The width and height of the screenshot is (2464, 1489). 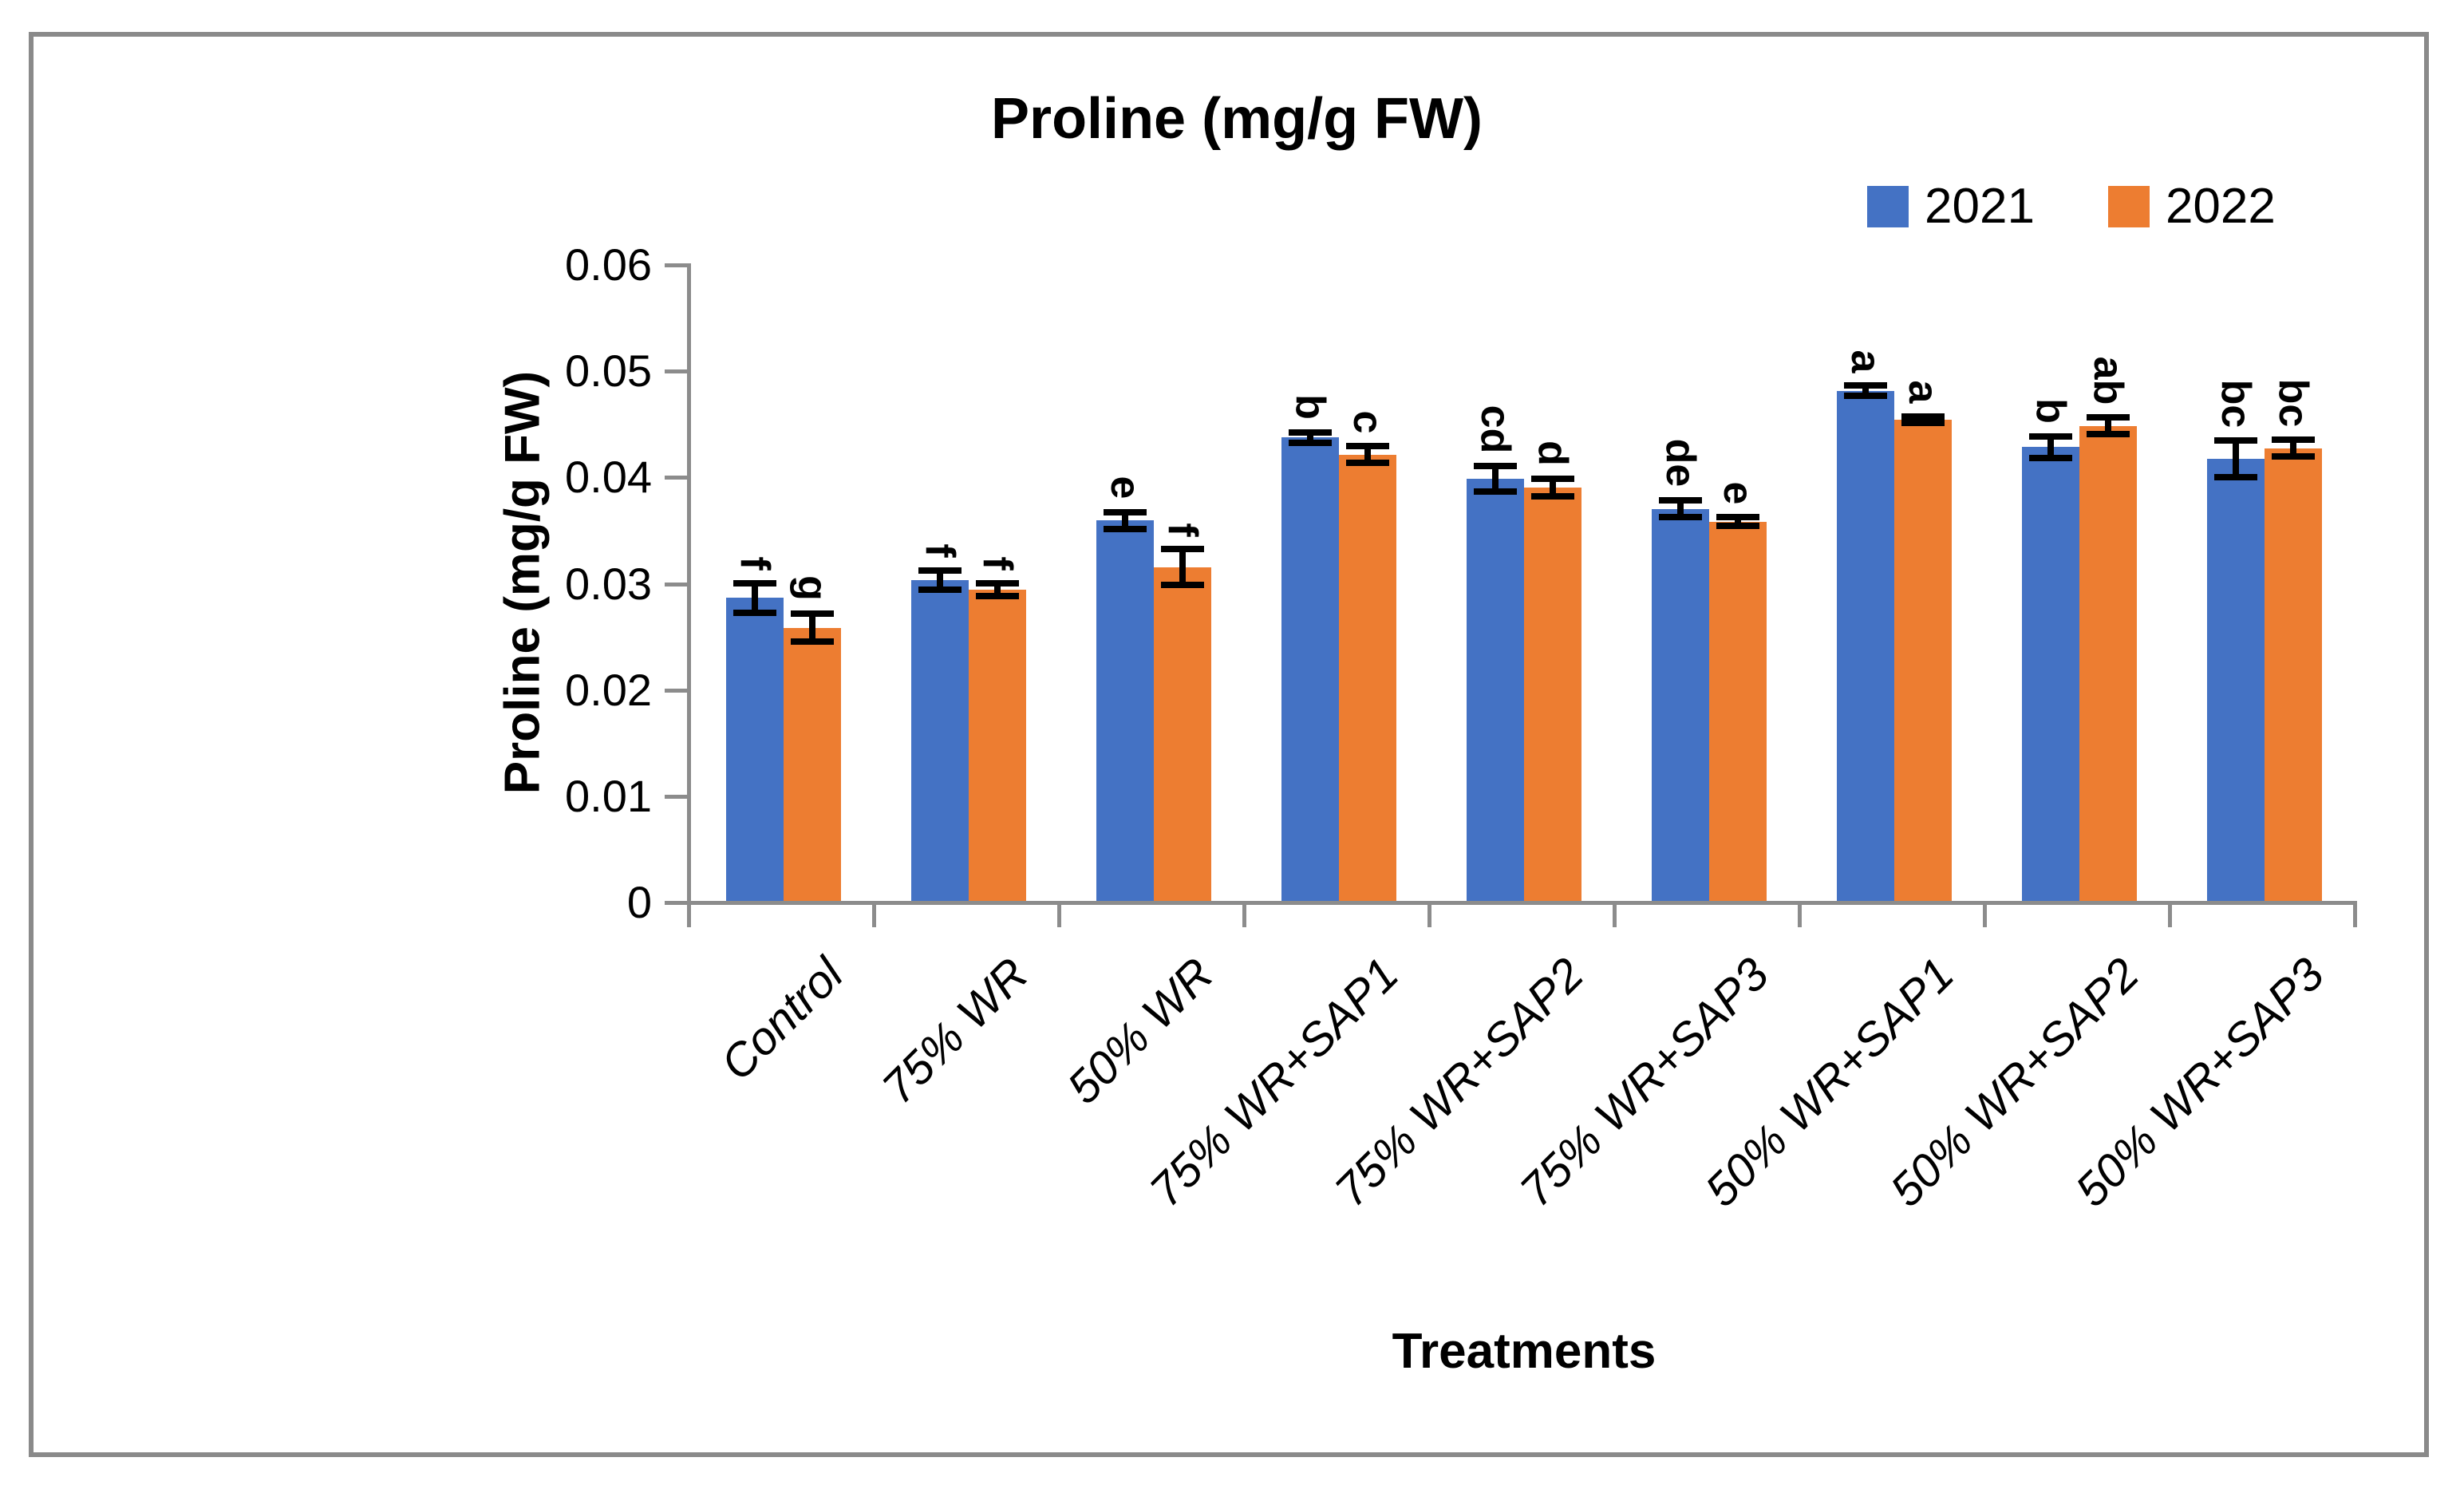 I want to click on y-tick-label: 0.02, so click(x=608, y=689).